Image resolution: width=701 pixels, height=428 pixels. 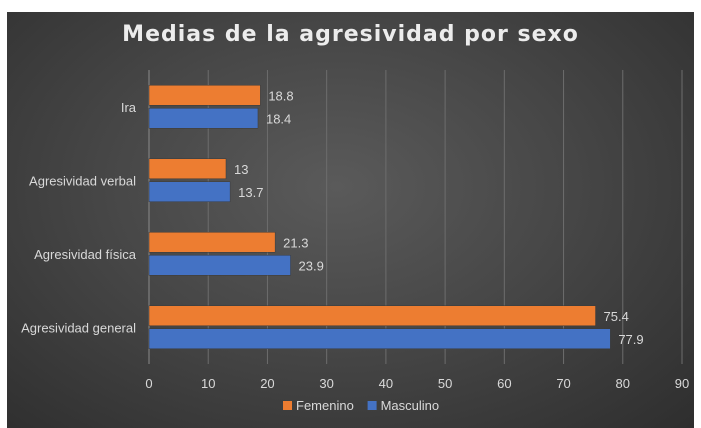 I want to click on bar-femenino-ira, so click(x=204, y=95).